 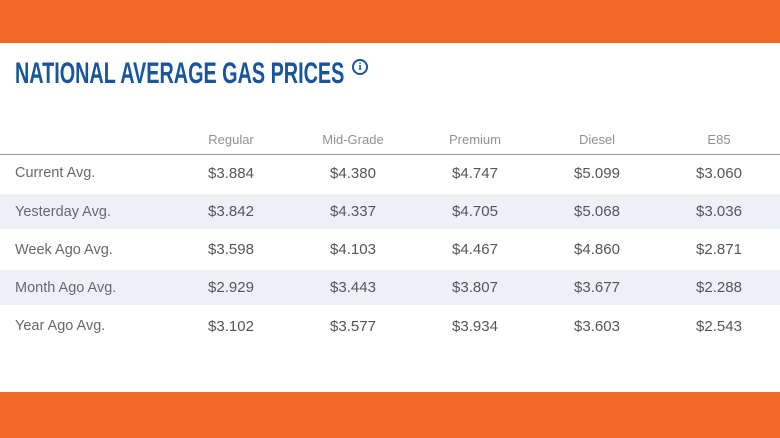 What do you see at coordinates (719, 173) in the screenshot?
I see `price-cell: $3.060` at bounding box center [719, 173].